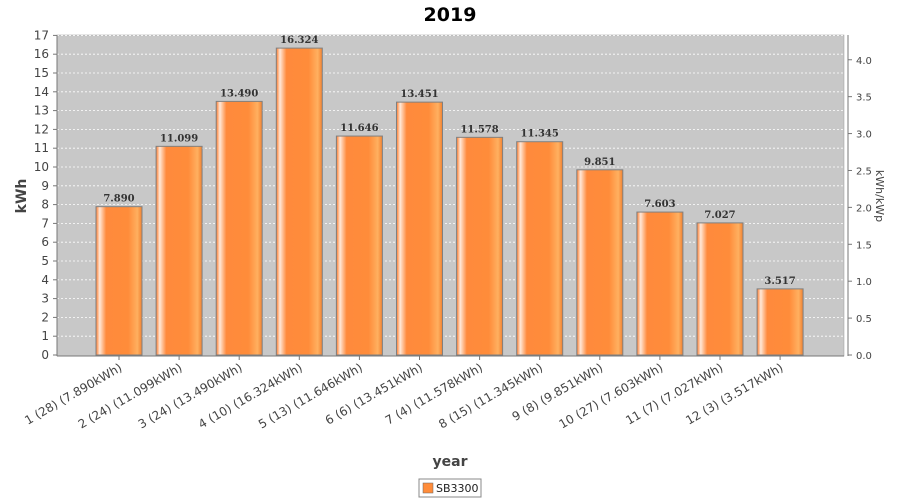 The width and height of the screenshot is (900, 504). What do you see at coordinates (41, 167) in the screenshot?
I see `y-tick-label: 10` at bounding box center [41, 167].